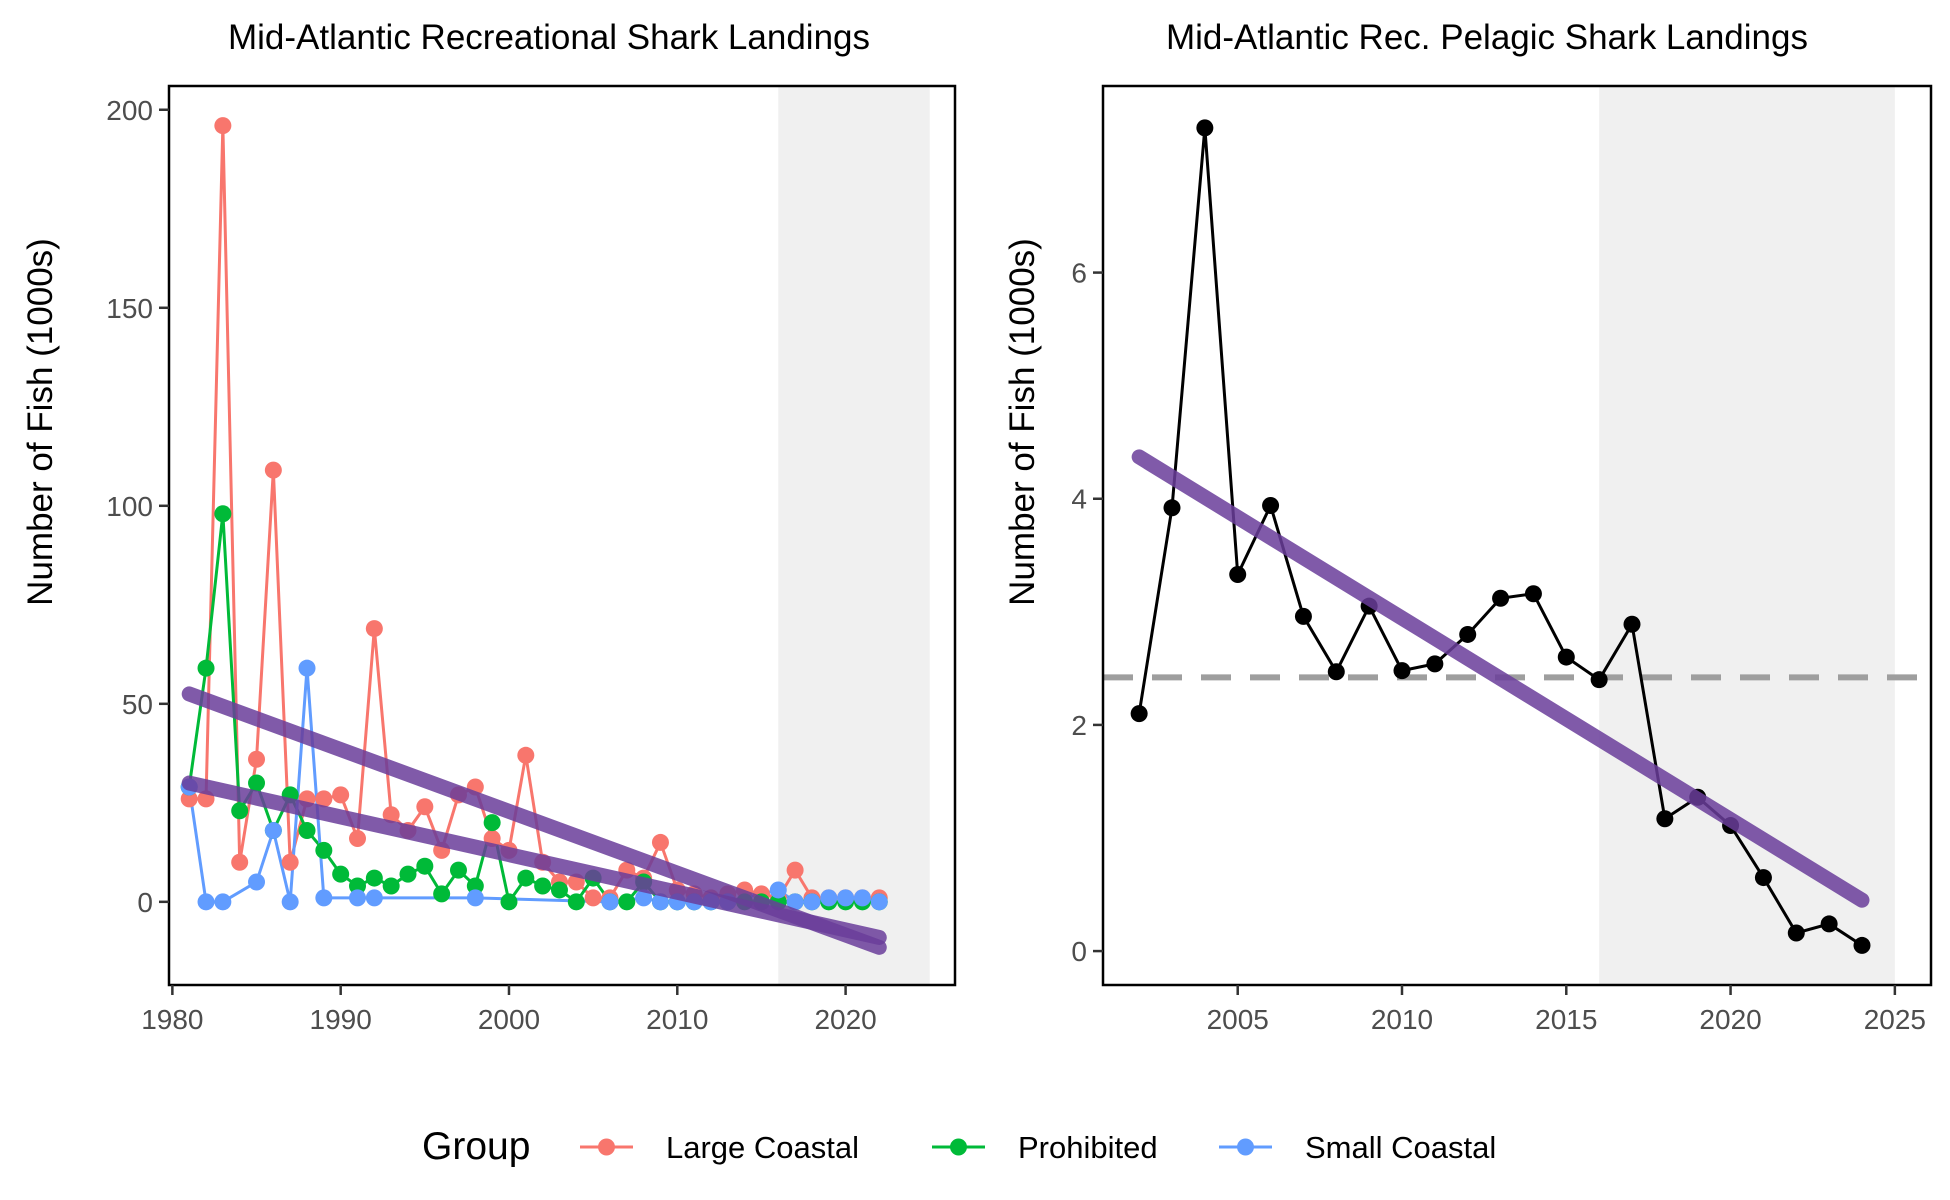 This screenshot has height=1200, width=1950. Describe the element at coordinates (1566, 1019) in the screenshot. I see `x-tick-label: 2015` at that location.